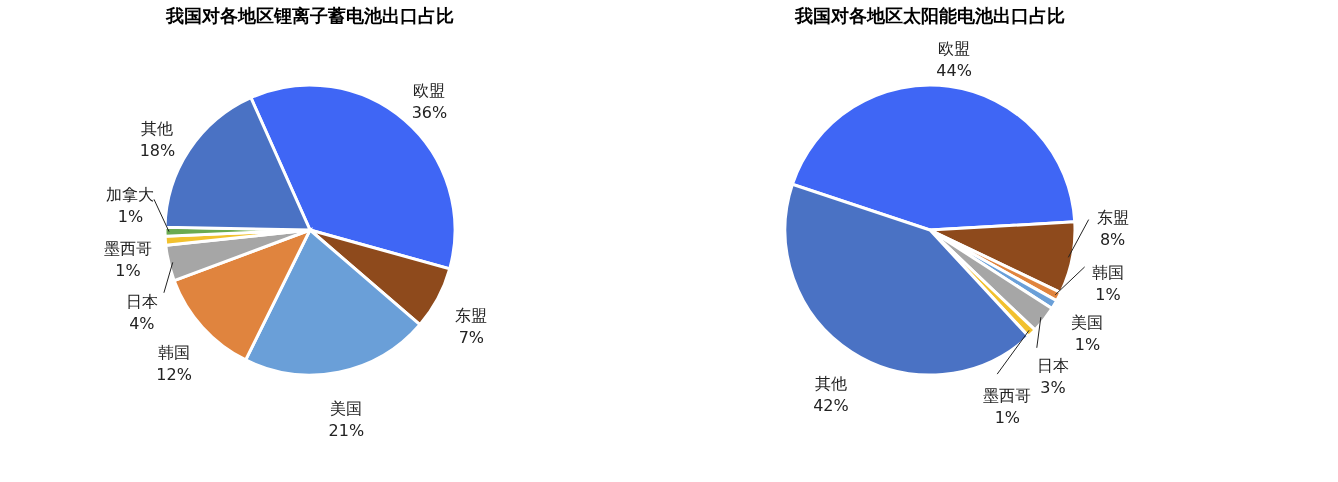 The width and height of the screenshot is (1338, 482). What do you see at coordinates (157, 150) in the screenshot?
I see `data-label: 18%` at bounding box center [157, 150].